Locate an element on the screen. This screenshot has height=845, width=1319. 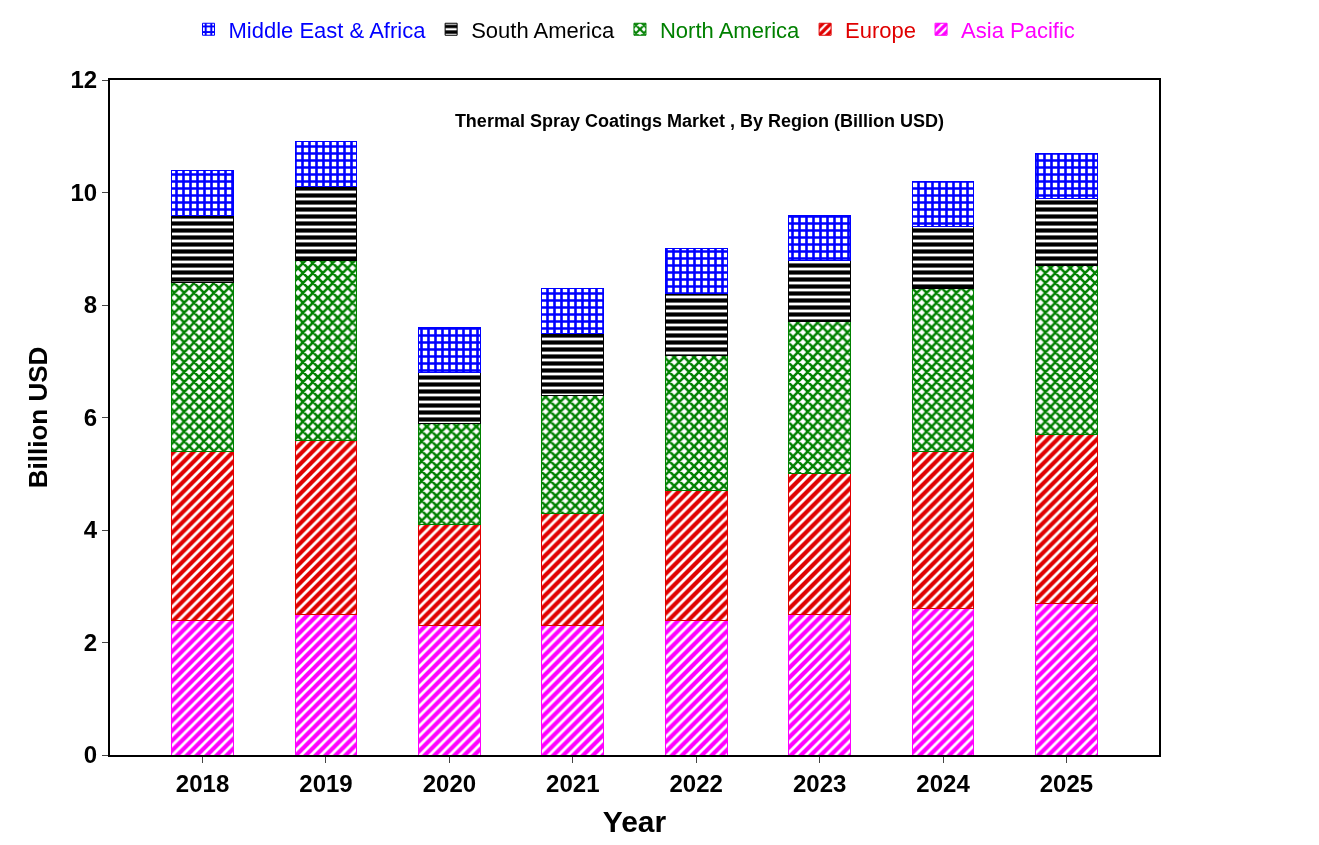
text: Europe is located at coordinates (881, 30).